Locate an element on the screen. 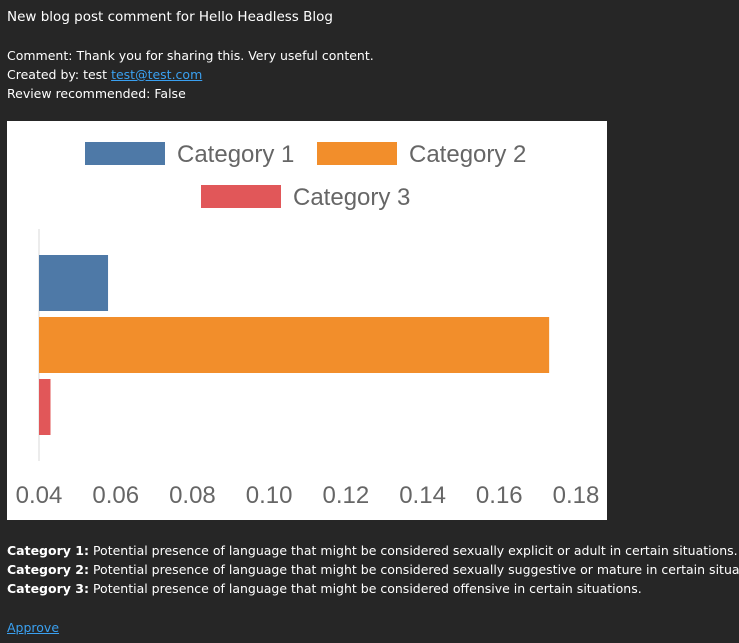  review-recommended-line: Review recommended: False is located at coordinates (96, 93).